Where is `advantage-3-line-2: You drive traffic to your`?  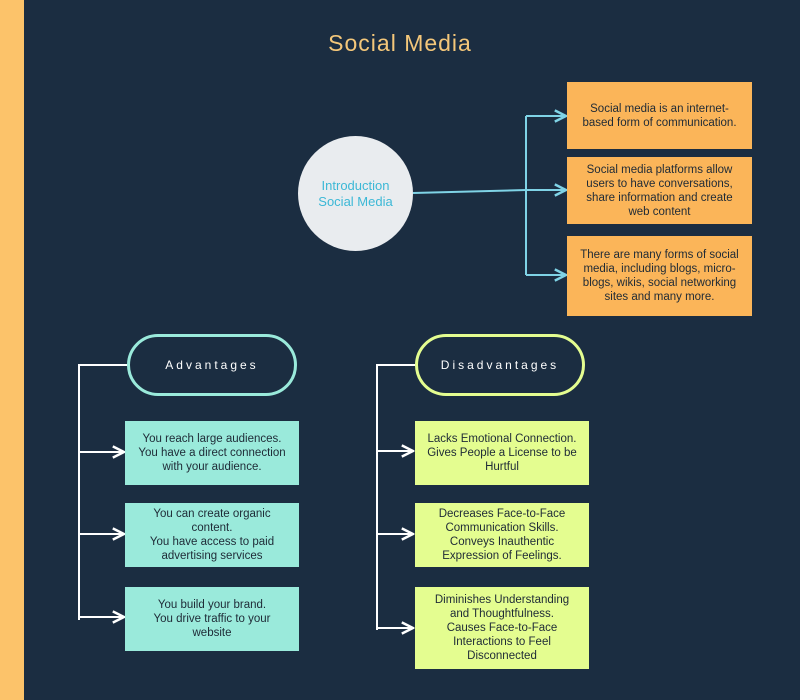 advantage-3-line-2: You drive traffic to your is located at coordinates (212, 619).